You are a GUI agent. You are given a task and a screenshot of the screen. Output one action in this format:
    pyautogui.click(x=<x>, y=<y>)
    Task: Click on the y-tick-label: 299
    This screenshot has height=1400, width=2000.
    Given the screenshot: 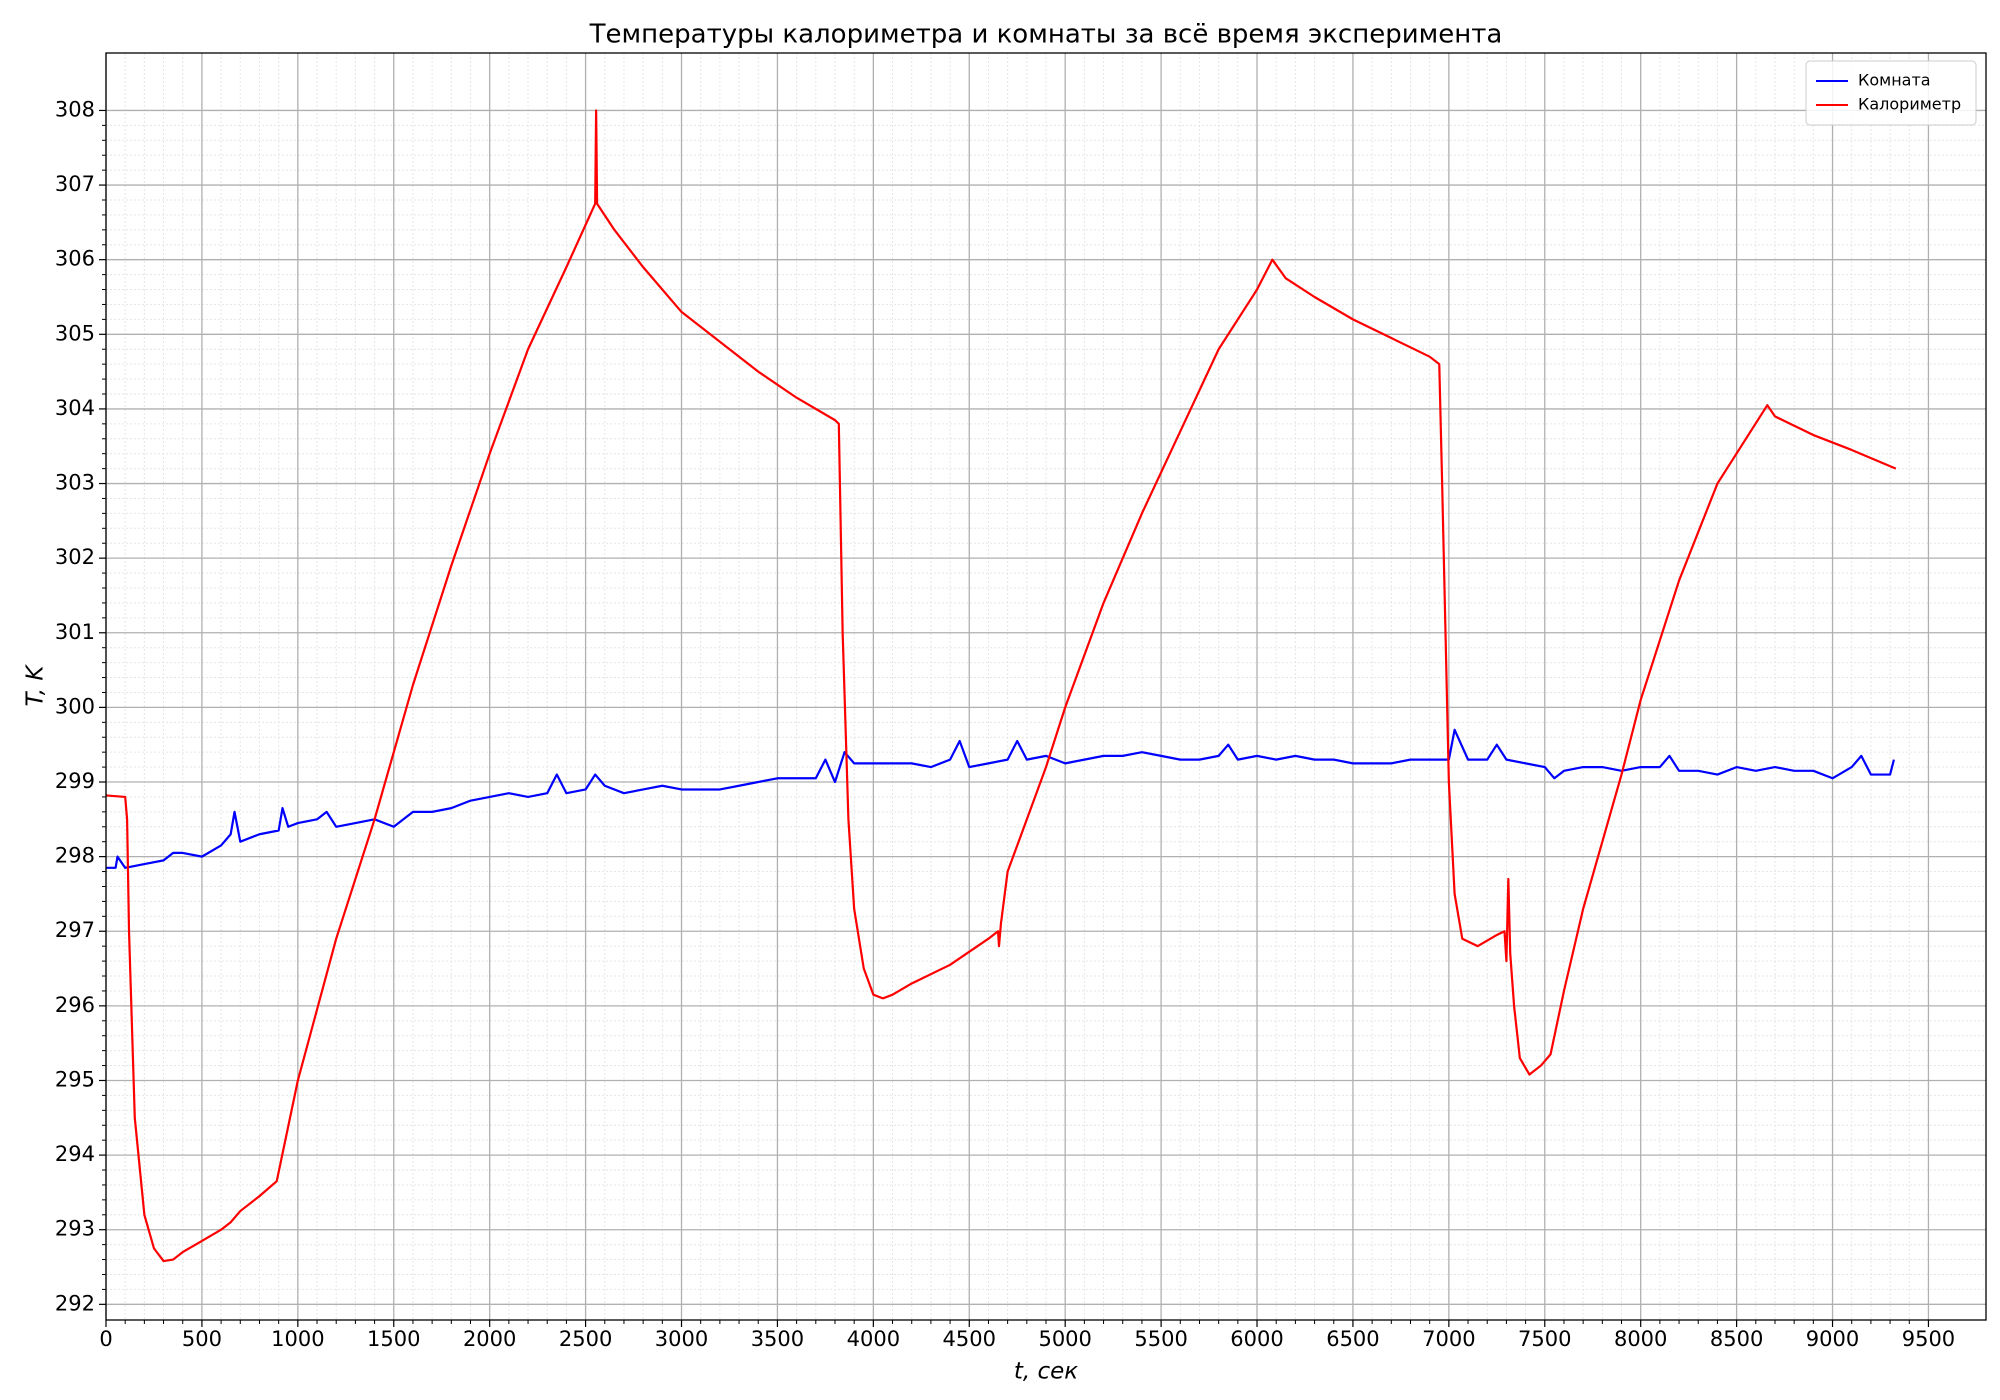 What is the action you would take?
    pyautogui.click(x=75, y=781)
    